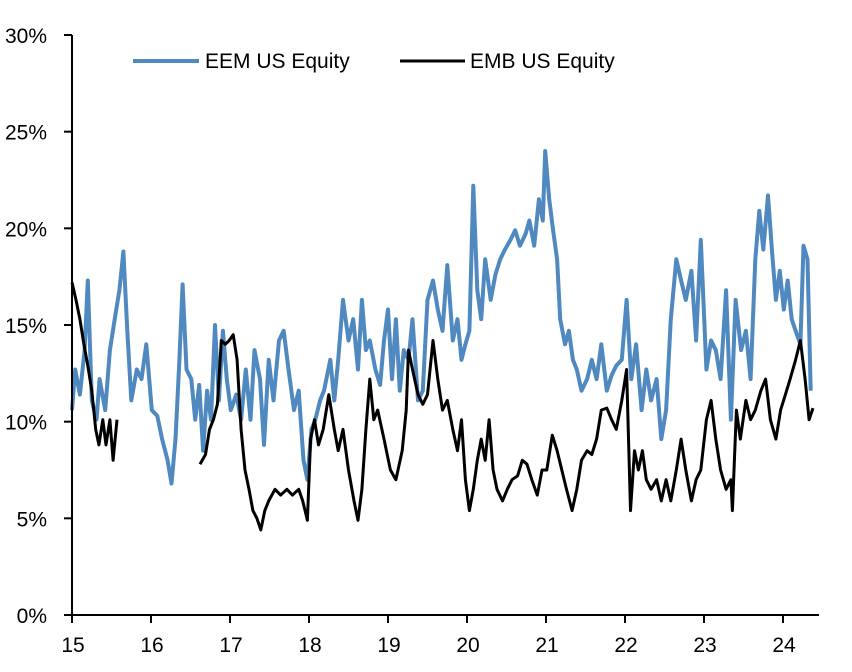  Describe the element at coordinates (388, 645) in the screenshot. I see `x-tick-label: 19` at that location.